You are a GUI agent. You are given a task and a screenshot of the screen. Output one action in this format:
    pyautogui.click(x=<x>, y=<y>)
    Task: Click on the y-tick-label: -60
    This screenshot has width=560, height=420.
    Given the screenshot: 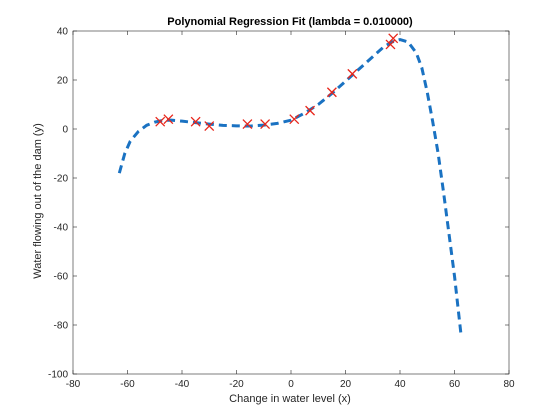 What is the action you would take?
    pyautogui.click(x=61, y=277)
    